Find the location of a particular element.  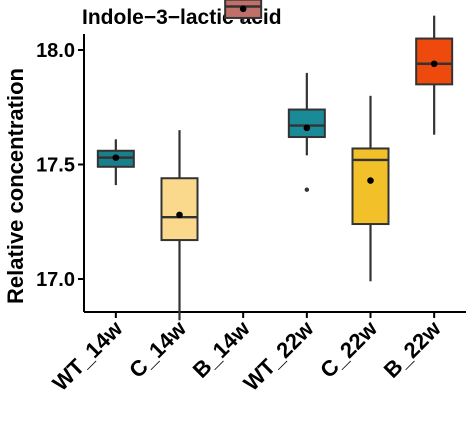

x-tick-label: C_22w is located at coordinates (349, 349).